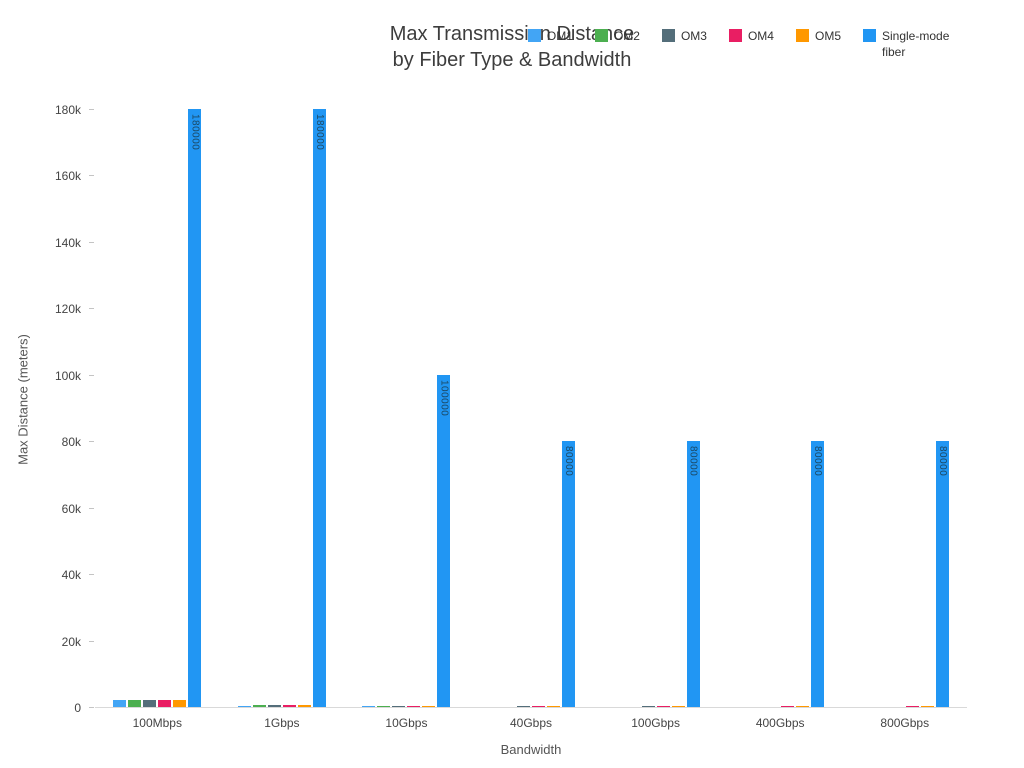  Describe the element at coordinates (120, 703) in the screenshot. I see `bar-om1-100mbps` at that location.